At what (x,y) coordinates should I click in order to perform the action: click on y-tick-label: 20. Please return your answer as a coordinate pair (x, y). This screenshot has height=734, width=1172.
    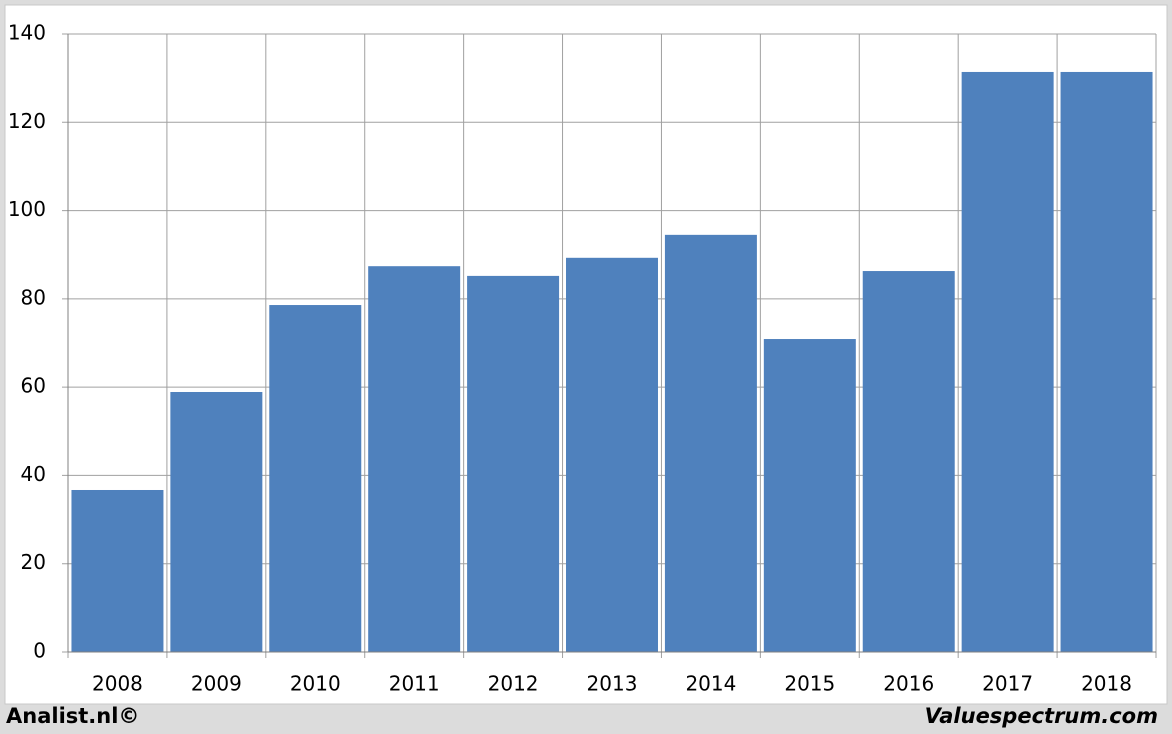
    Looking at the image, I should click on (33, 562).